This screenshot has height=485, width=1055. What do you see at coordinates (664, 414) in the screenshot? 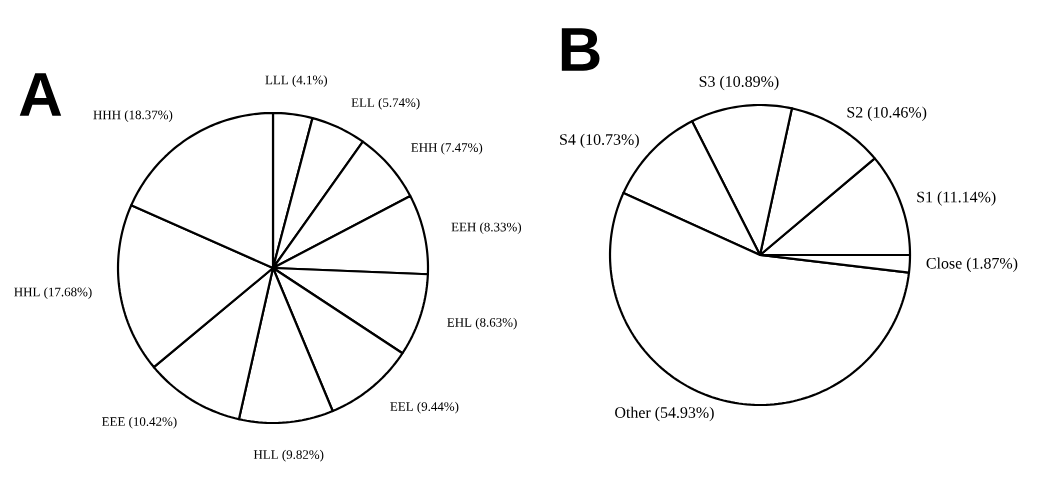
I see `slice-label: Other (54.93%)` at bounding box center [664, 414].